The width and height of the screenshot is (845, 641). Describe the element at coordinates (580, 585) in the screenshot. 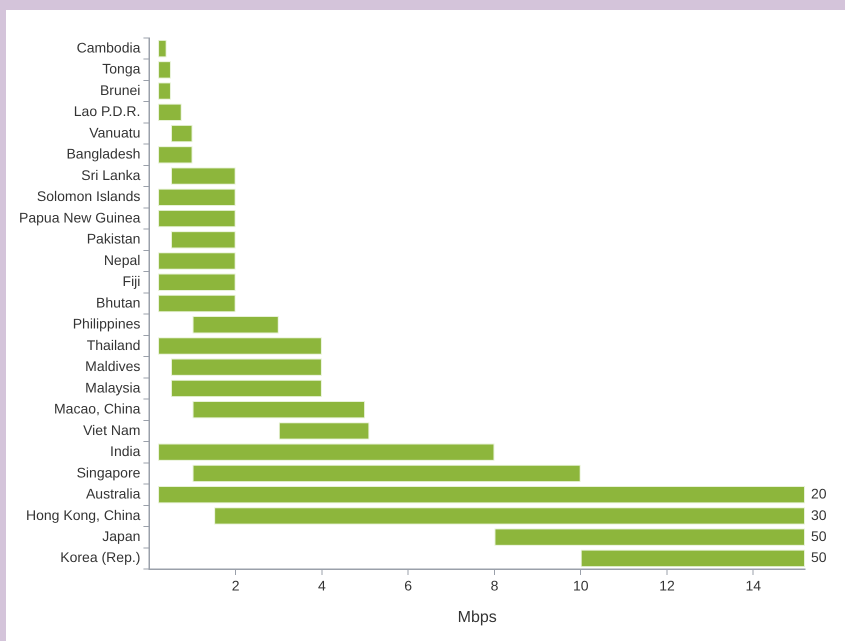

I see `x-tick-label: 10` at that location.